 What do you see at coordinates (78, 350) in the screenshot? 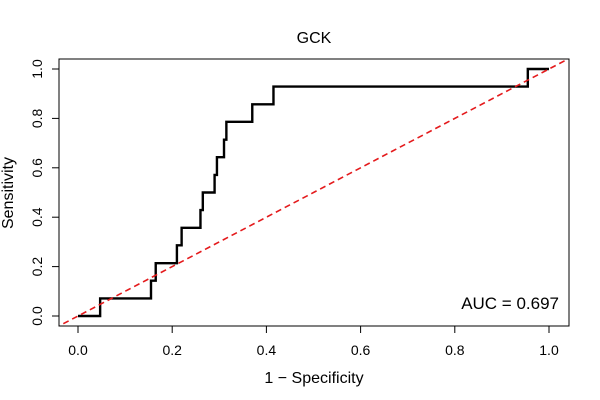
I see `x-tick-label: 0.0` at bounding box center [78, 350].